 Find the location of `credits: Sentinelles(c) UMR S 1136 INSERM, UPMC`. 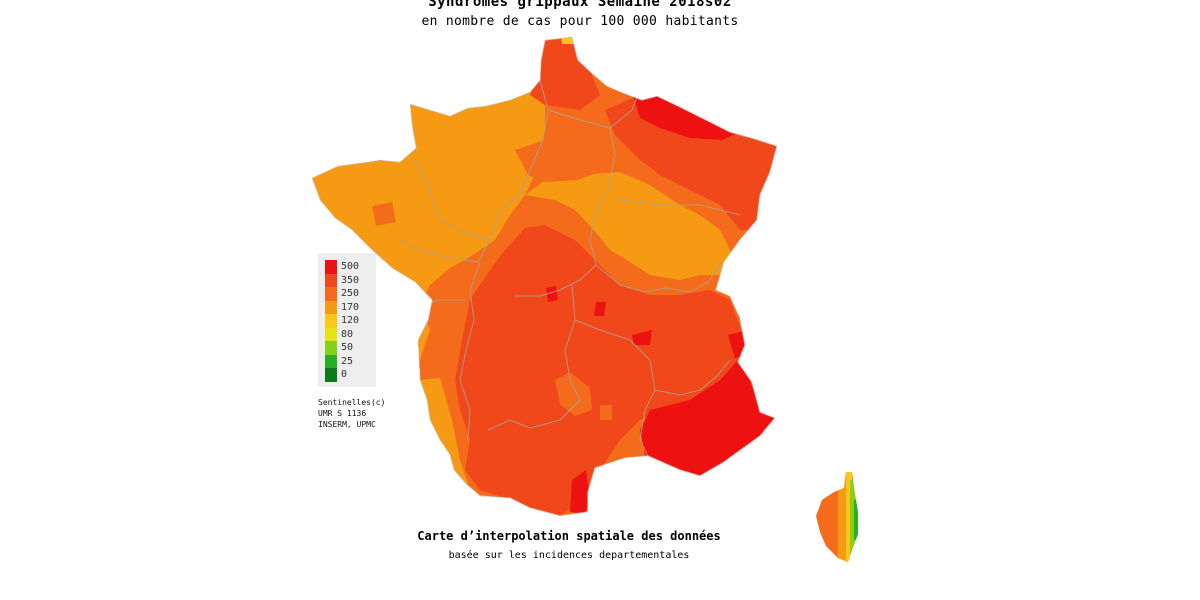

credits: Sentinelles(c) UMR S 1136 INSERM, UPMC is located at coordinates (351, 413).